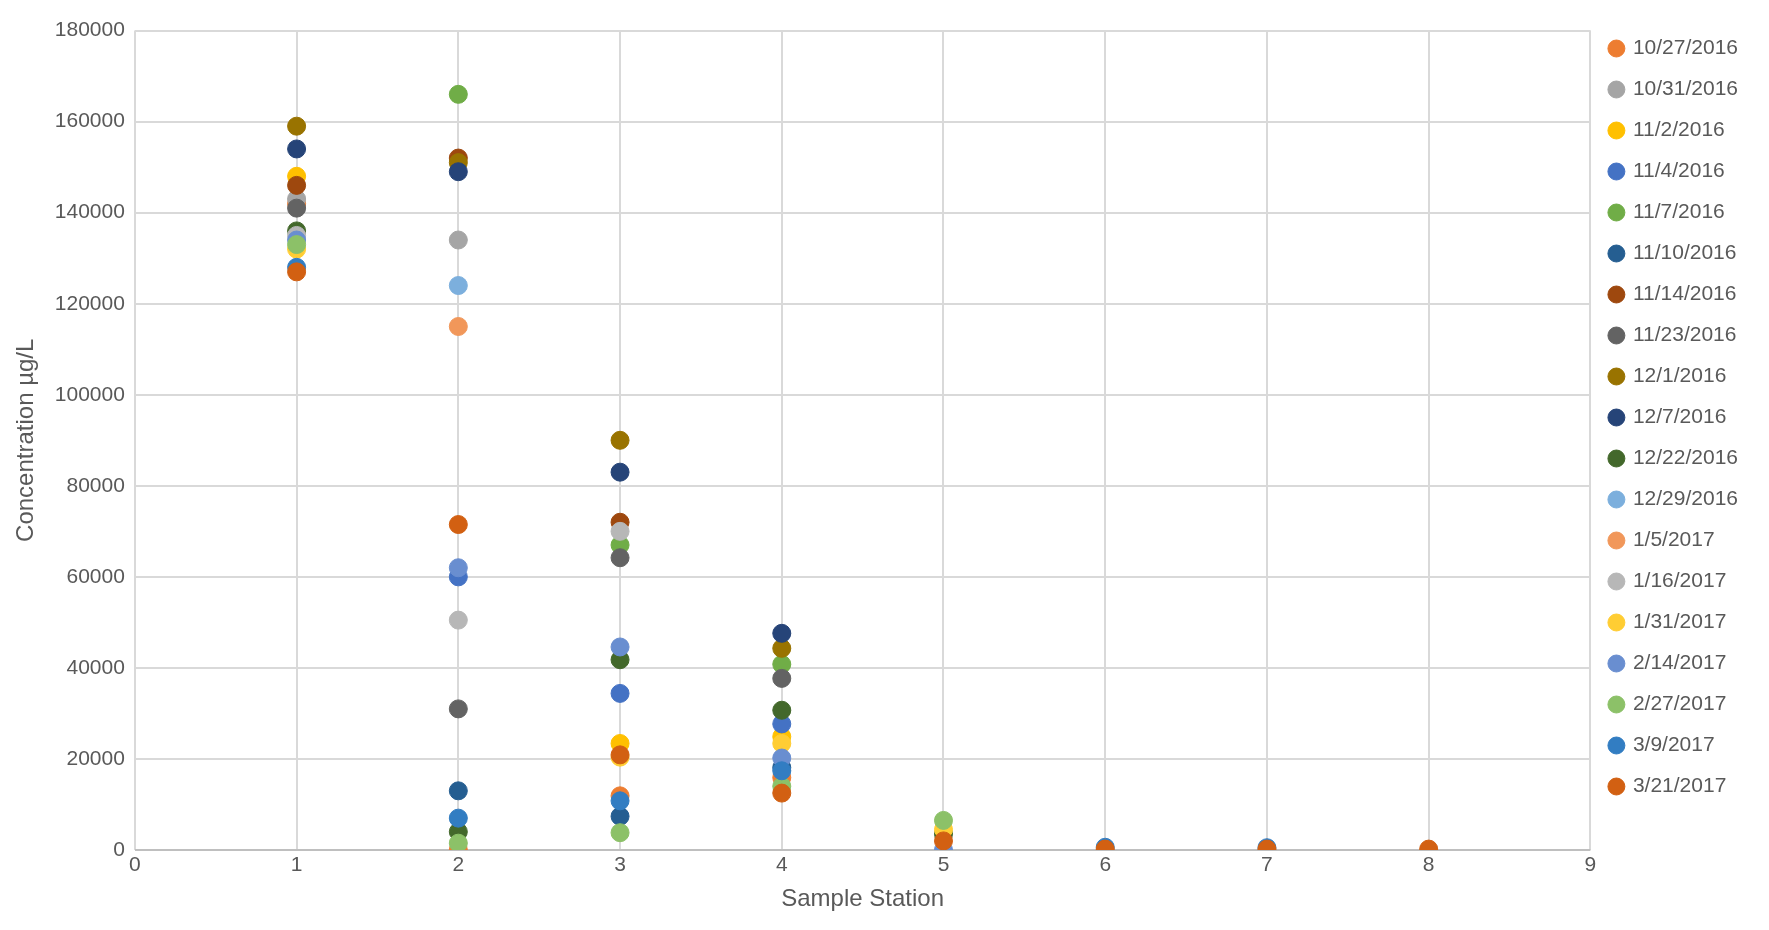  I want to click on x-tick-label: 0, so click(135, 864).